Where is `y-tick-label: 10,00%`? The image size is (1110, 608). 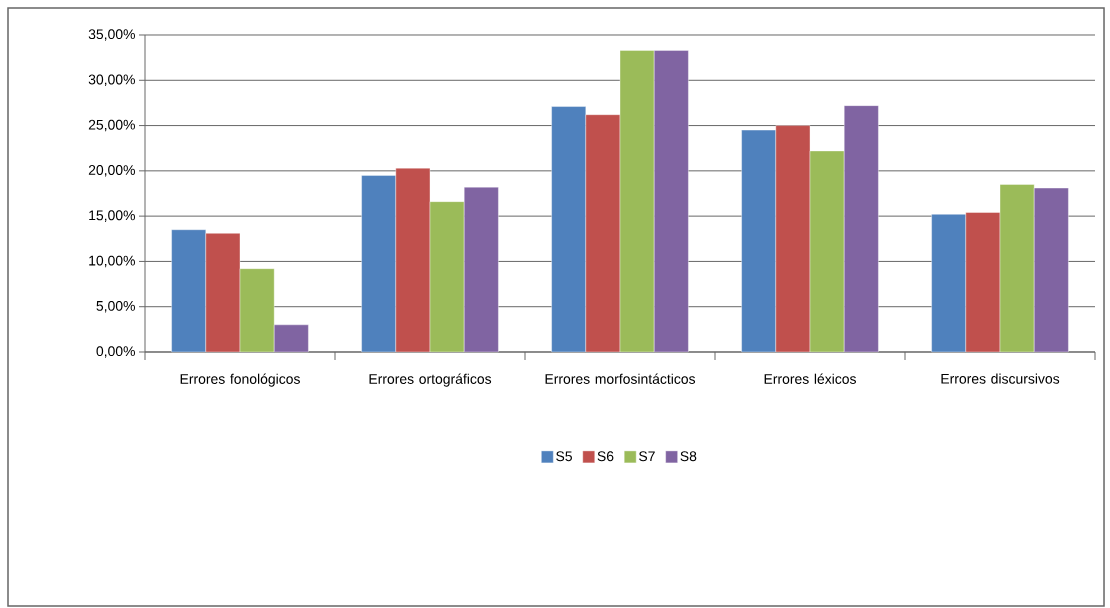
y-tick-label: 10,00% is located at coordinates (112, 261).